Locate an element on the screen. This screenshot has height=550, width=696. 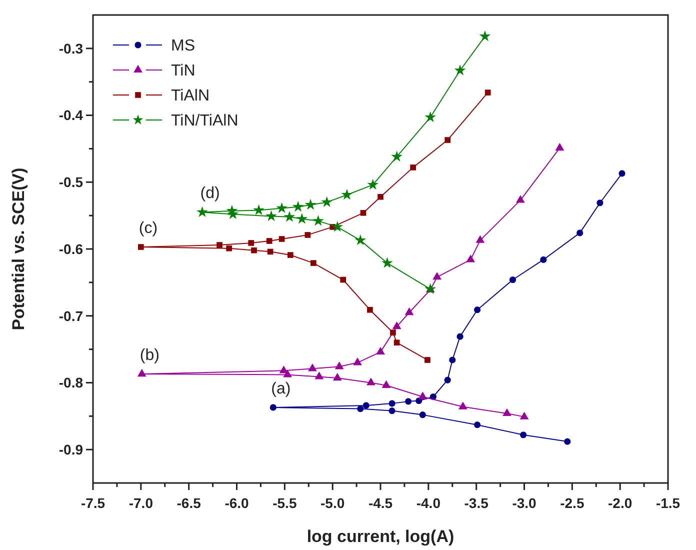
y-tick-label: -0.3 is located at coordinates (71, 48).